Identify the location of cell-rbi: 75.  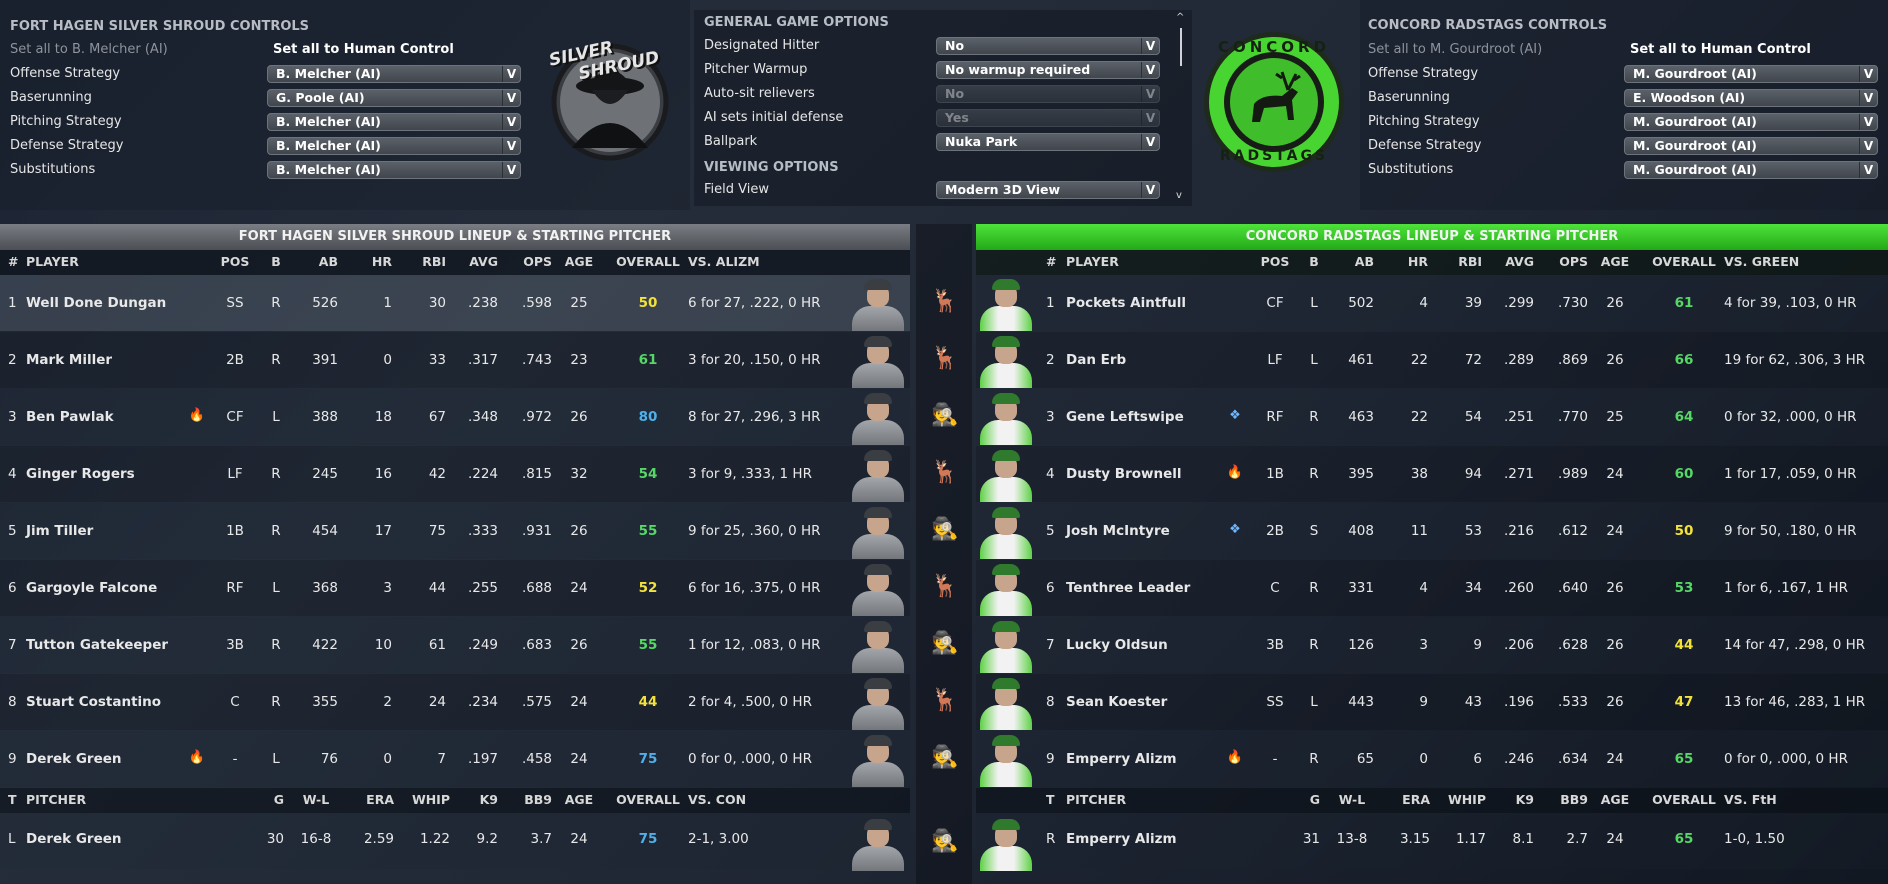
(437, 531).